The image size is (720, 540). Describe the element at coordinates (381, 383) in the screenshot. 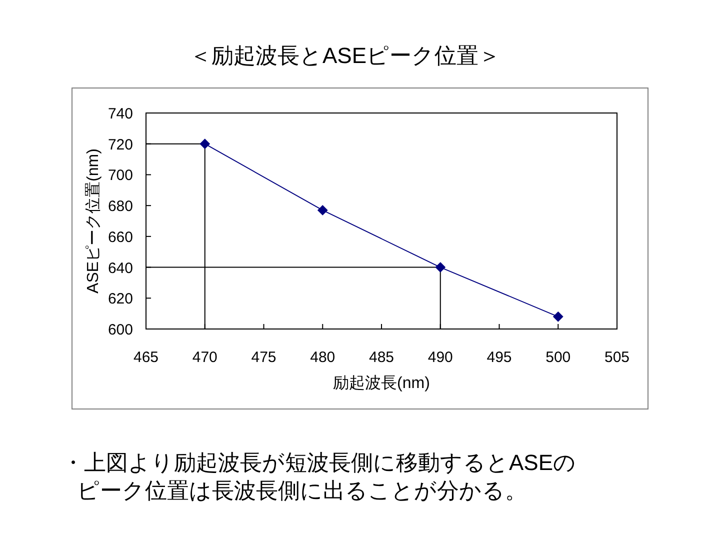

I see `xlabel: 励起波長(nm)` at that location.